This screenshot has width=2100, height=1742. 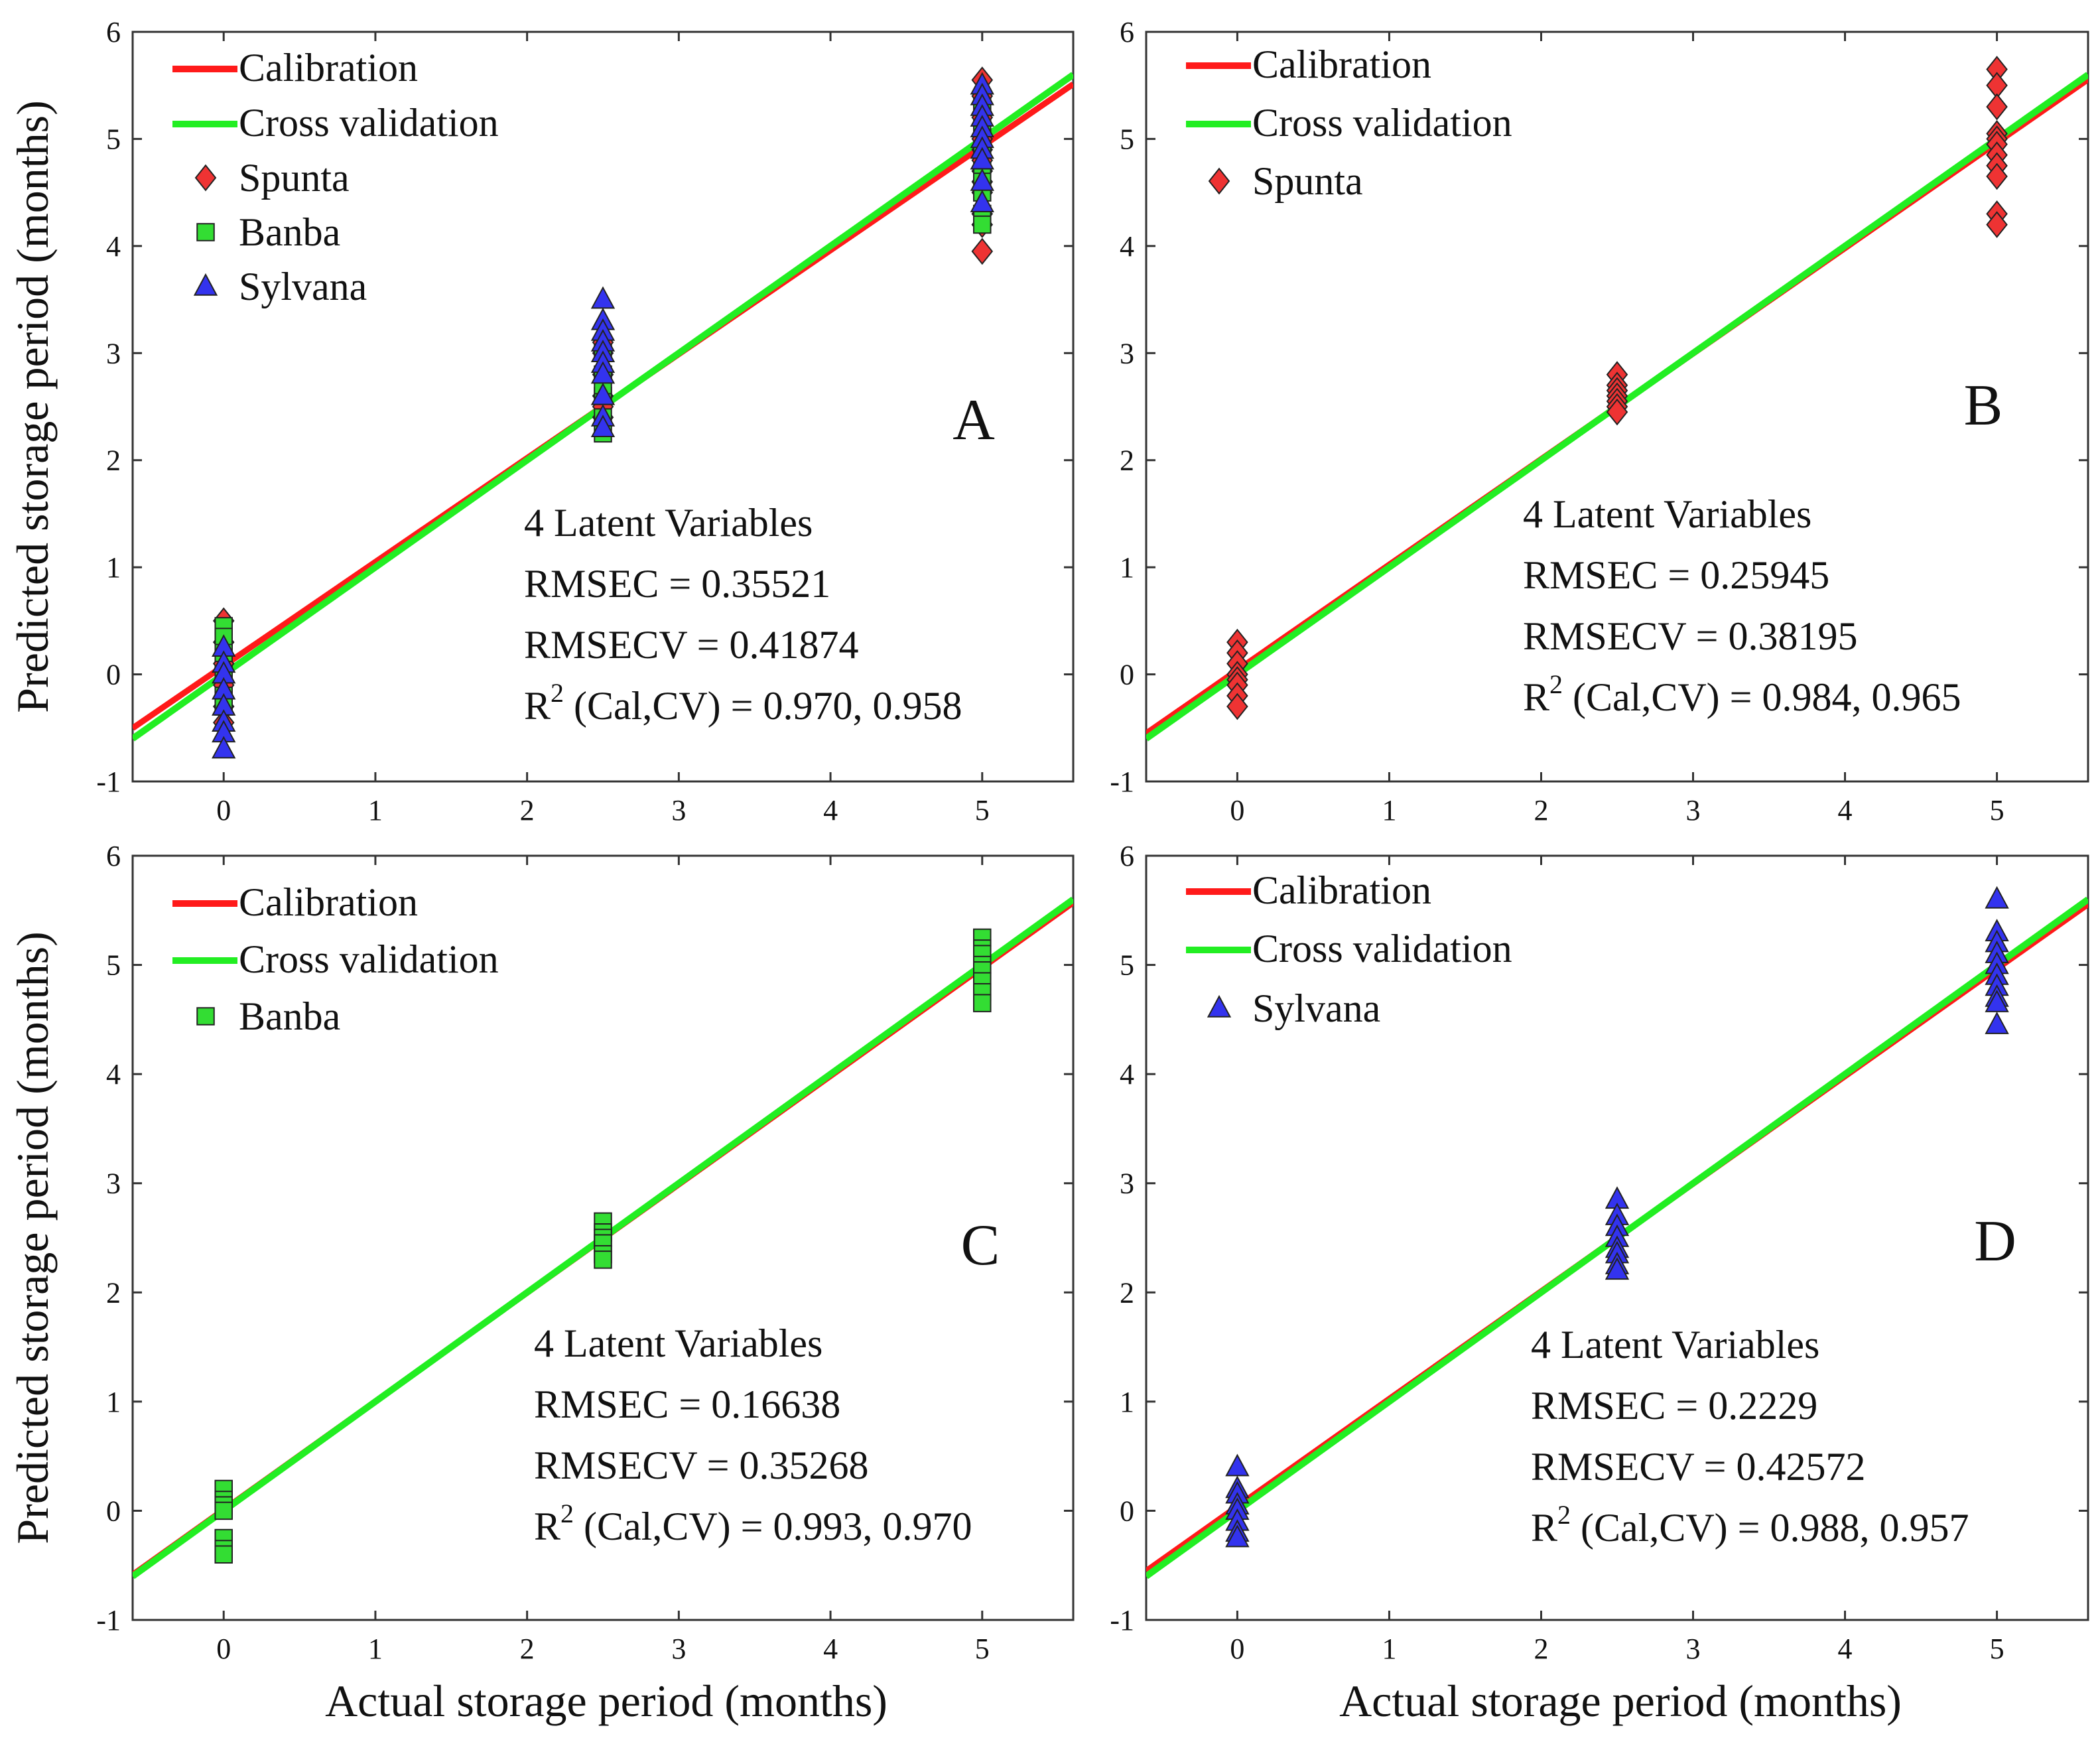 I want to click on y-axis-title: Predicted storage period (months), so click(x=32, y=1237).